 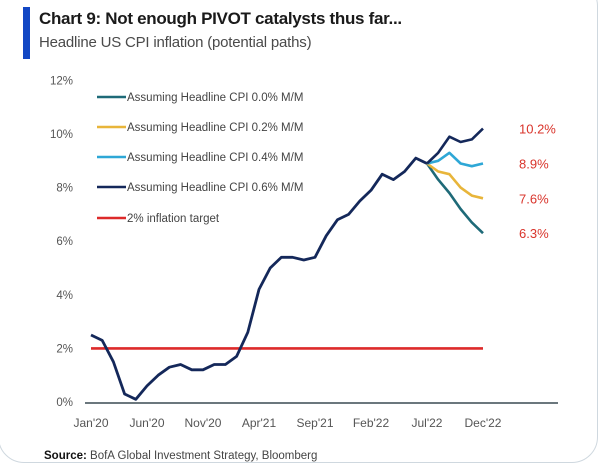 What do you see at coordinates (455, 181) in the screenshot?
I see `series-line-0-2pct` at bounding box center [455, 181].